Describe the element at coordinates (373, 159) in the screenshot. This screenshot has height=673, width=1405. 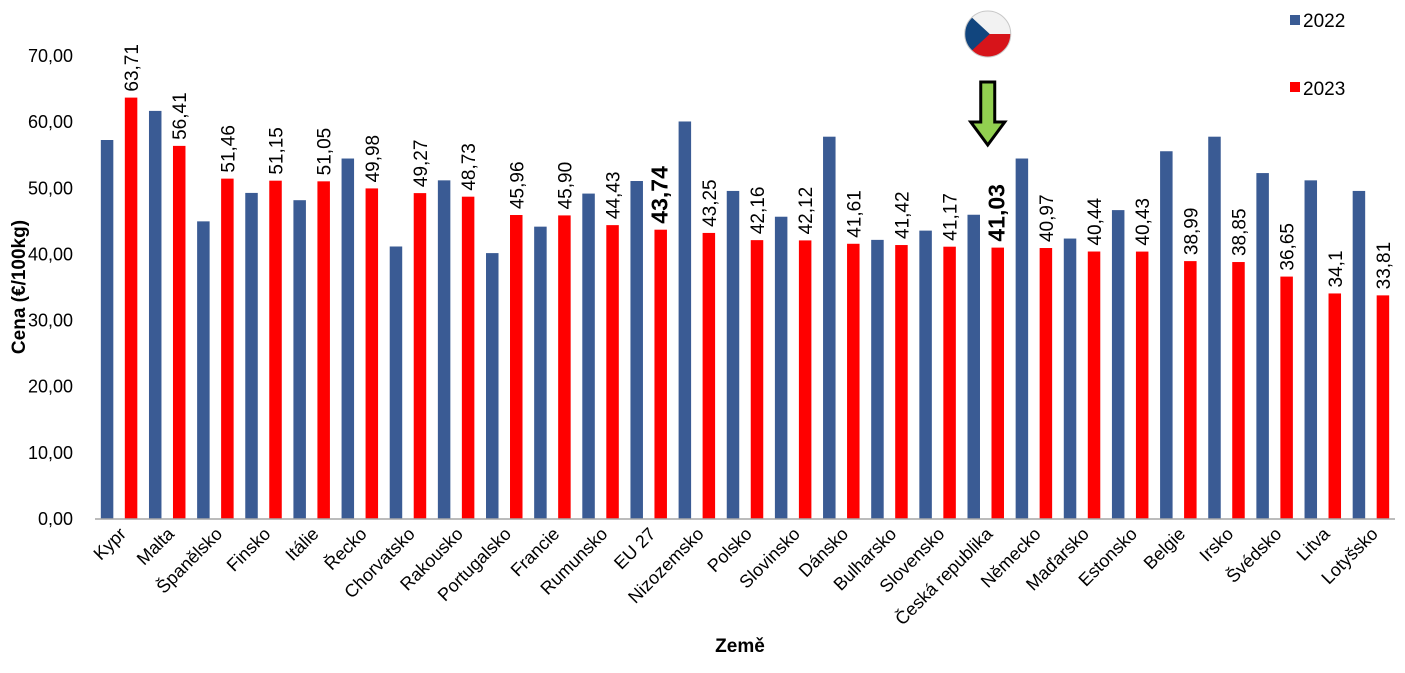
I see `data-label-2023: 49,98` at that location.